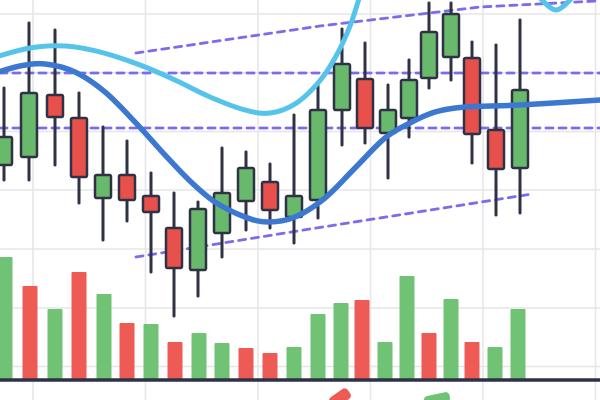 The height and width of the screenshot is (400, 600). Describe the element at coordinates (340, 394) in the screenshot. I see `signal-mark-red` at that location.